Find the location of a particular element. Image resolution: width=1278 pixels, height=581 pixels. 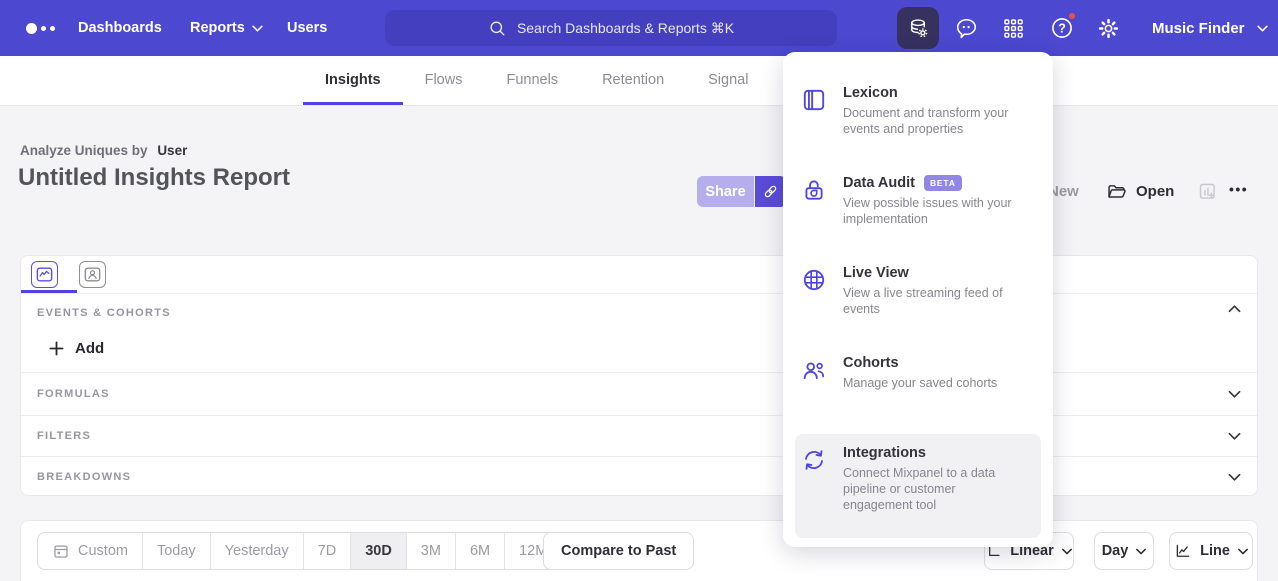

project-name: Music Finder is located at coordinates (1198, 28).